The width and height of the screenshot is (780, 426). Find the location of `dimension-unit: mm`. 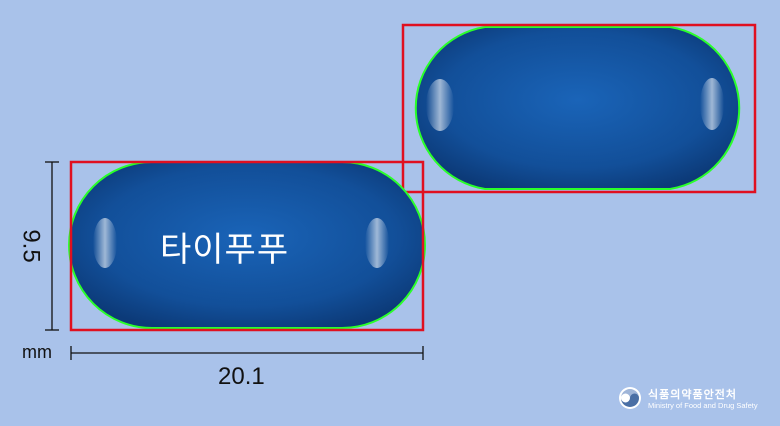

dimension-unit: mm is located at coordinates (37, 352).